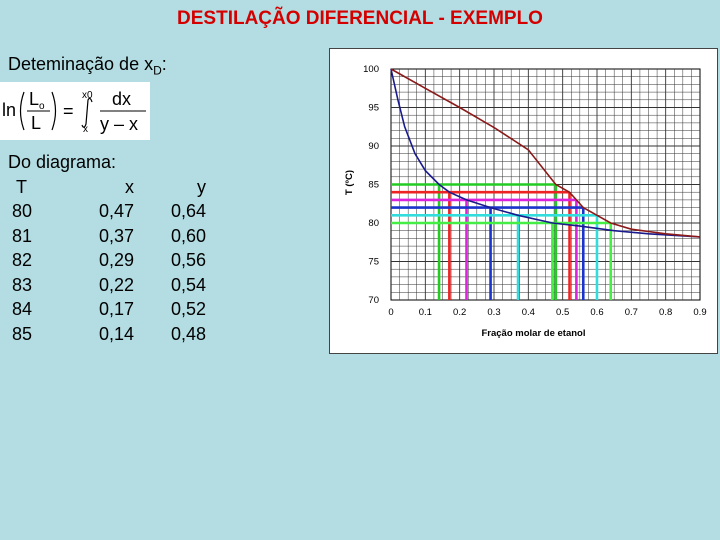  What do you see at coordinates (562, 312) in the screenshot?
I see `x-tick-label: 0.5` at bounding box center [562, 312].